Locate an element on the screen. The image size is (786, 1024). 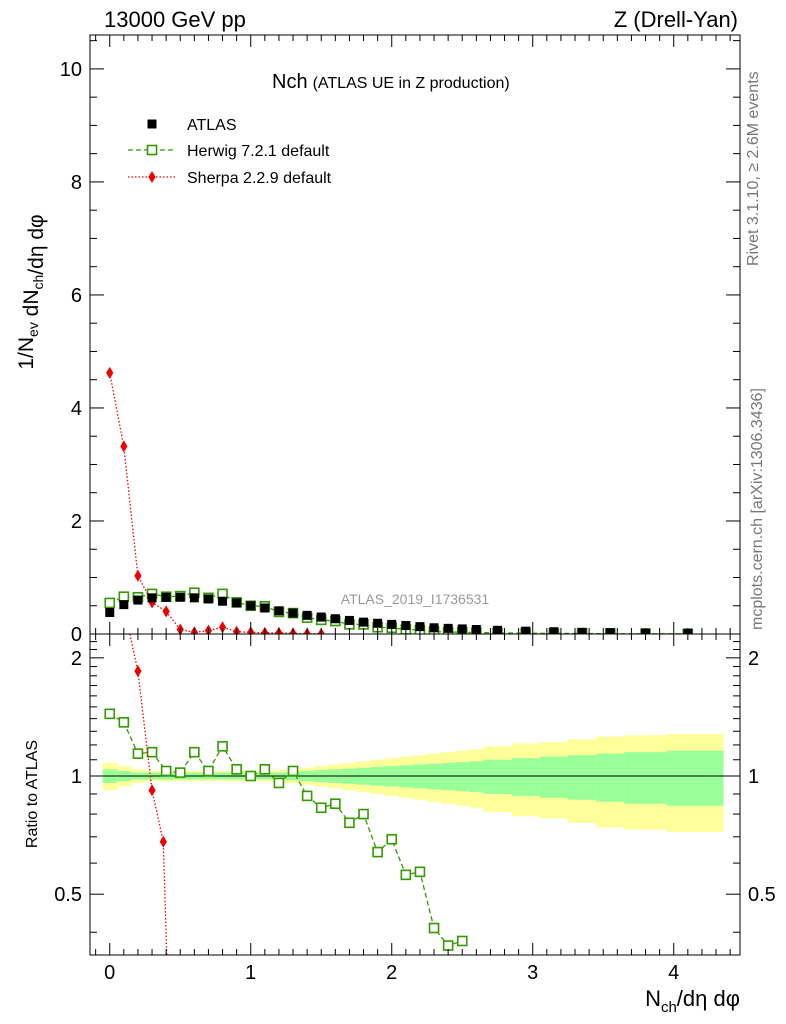
x-tick-label: 0 is located at coordinates (109, 973).